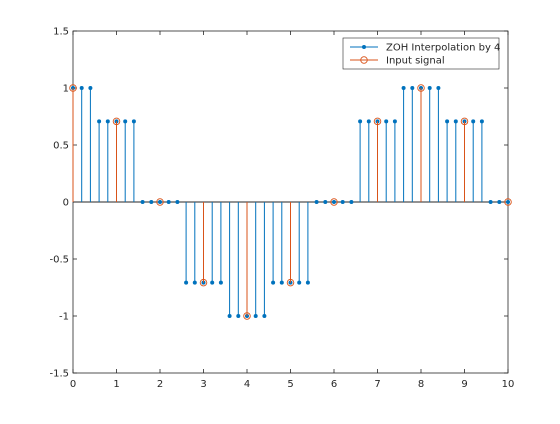 The width and height of the screenshot is (560, 424). What do you see at coordinates (66, 203) in the screenshot?
I see `y-tick-label: 0` at bounding box center [66, 203].